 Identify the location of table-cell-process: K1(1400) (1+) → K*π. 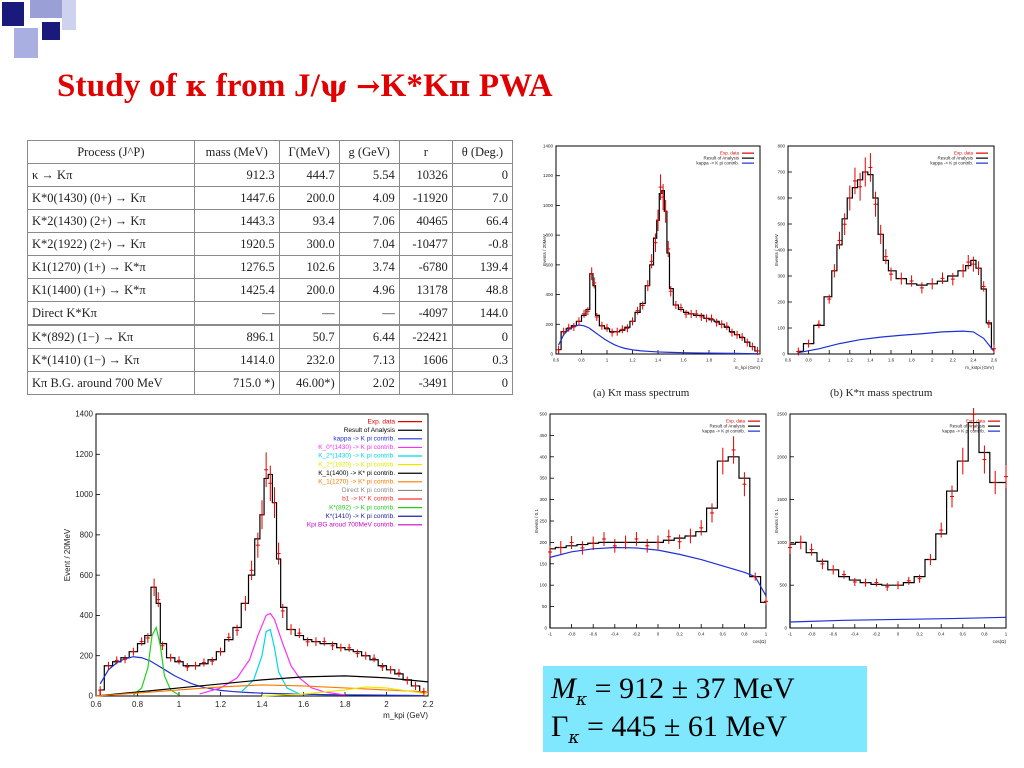
(111, 290).